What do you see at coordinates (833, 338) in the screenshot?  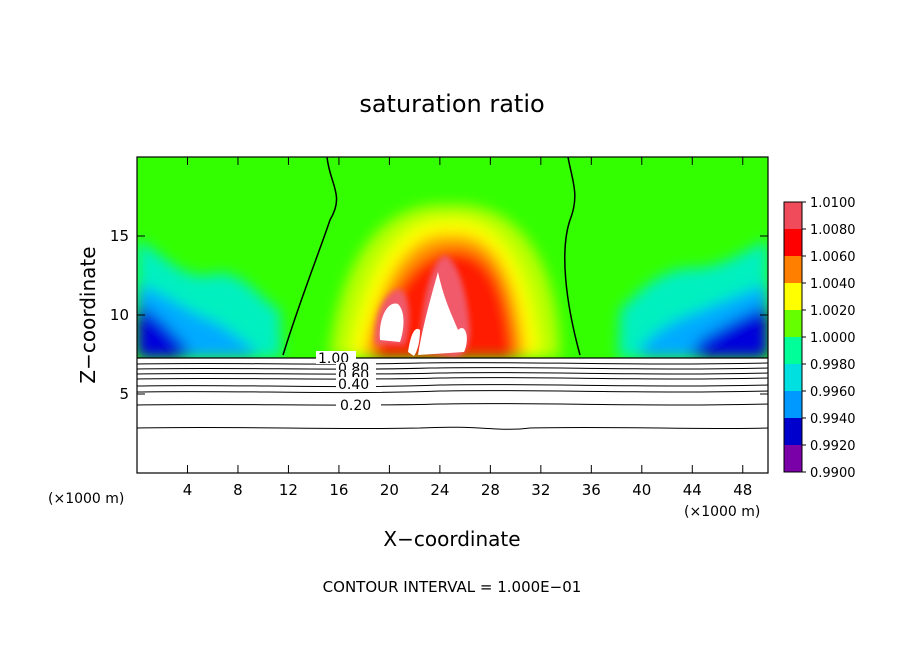 I see `colorbar-label: 1.0000` at bounding box center [833, 338].